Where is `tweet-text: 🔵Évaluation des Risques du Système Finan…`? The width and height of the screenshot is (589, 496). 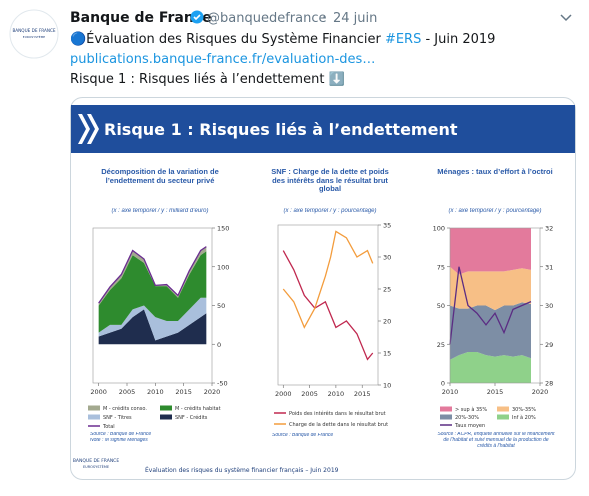
tweet-text: 🔵Évaluation des Risques du Système Finan… is located at coordinates (282, 39).